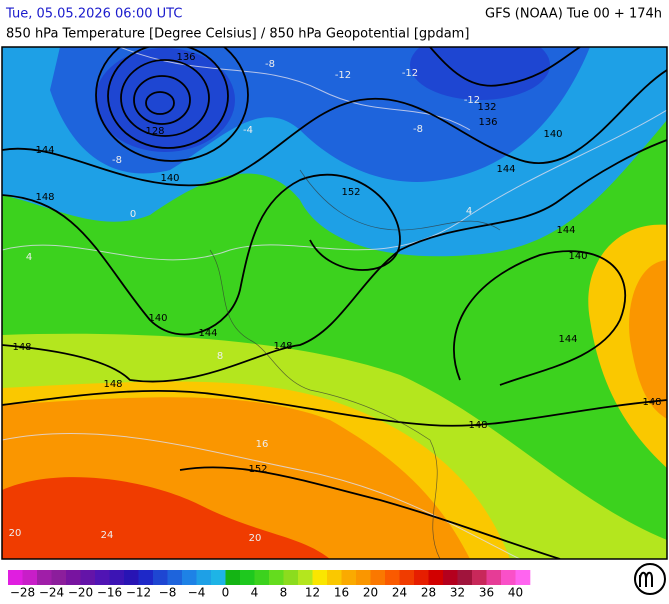 The width and height of the screenshot is (669, 604). Describe the element at coordinates (312, 593) in the screenshot. I see `legend-tick-label: 12` at that location.